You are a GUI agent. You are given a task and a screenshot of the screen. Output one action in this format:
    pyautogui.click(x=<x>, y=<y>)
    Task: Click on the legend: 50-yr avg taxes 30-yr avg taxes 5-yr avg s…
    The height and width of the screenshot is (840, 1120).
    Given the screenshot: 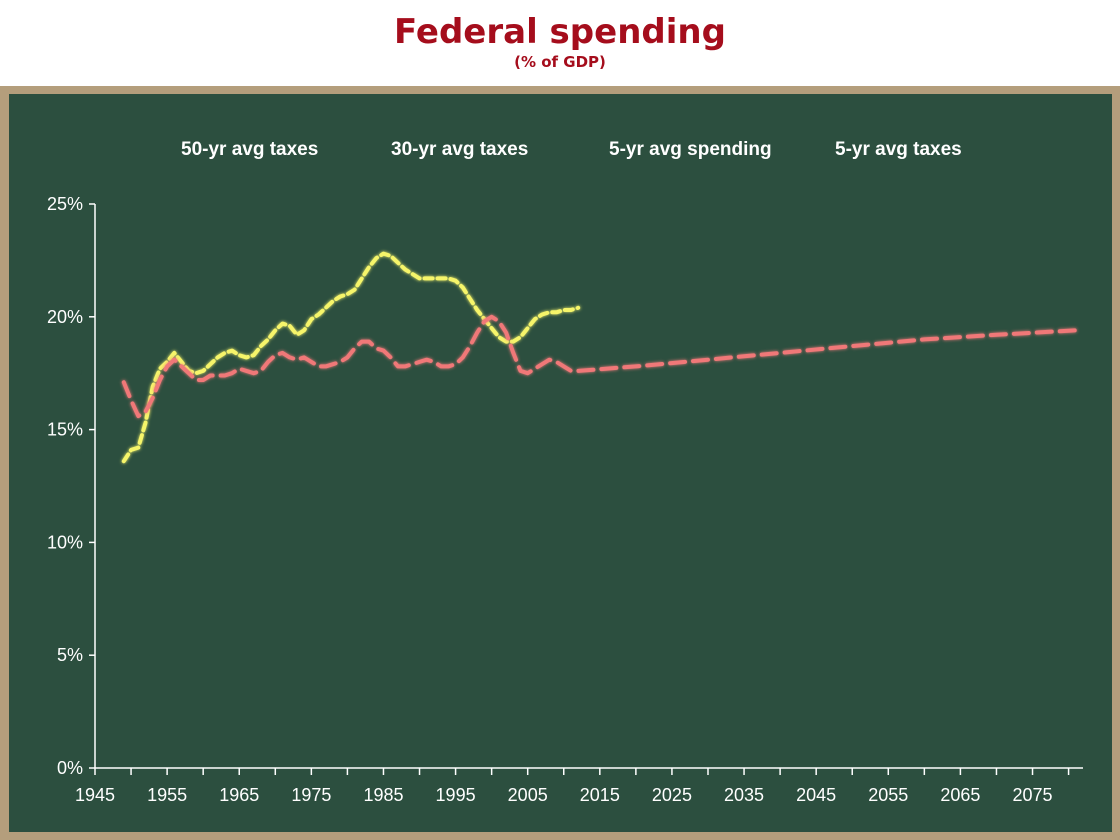 What is the action you would take?
    pyautogui.click(x=550, y=149)
    